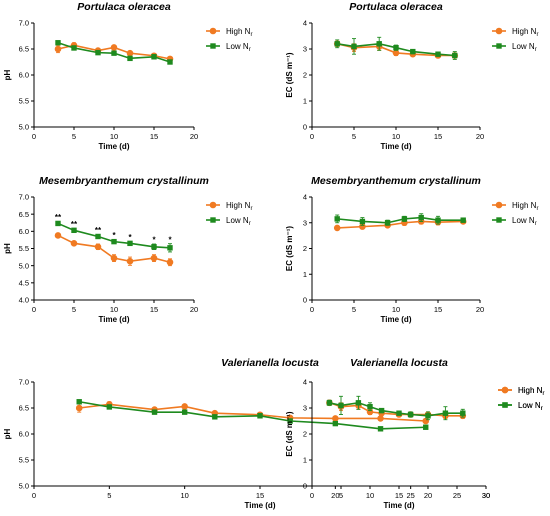 This screenshot has width=550, height=516. Describe the element at coordinates (98, 230) in the screenshot. I see `significance-annotation: **` at that location.